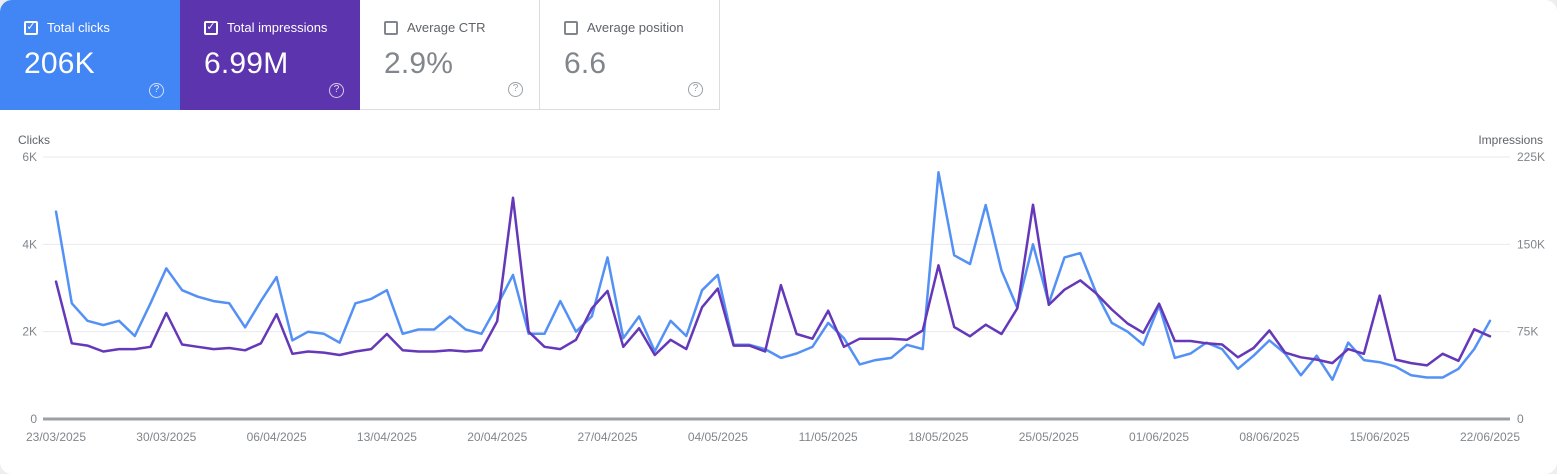 This screenshot has height=474, width=1557. What do you see at coordinates (31, 27) in the screenshot?
I see `total-clicks-checkbox: ✓` at bounding box center [31, 27].